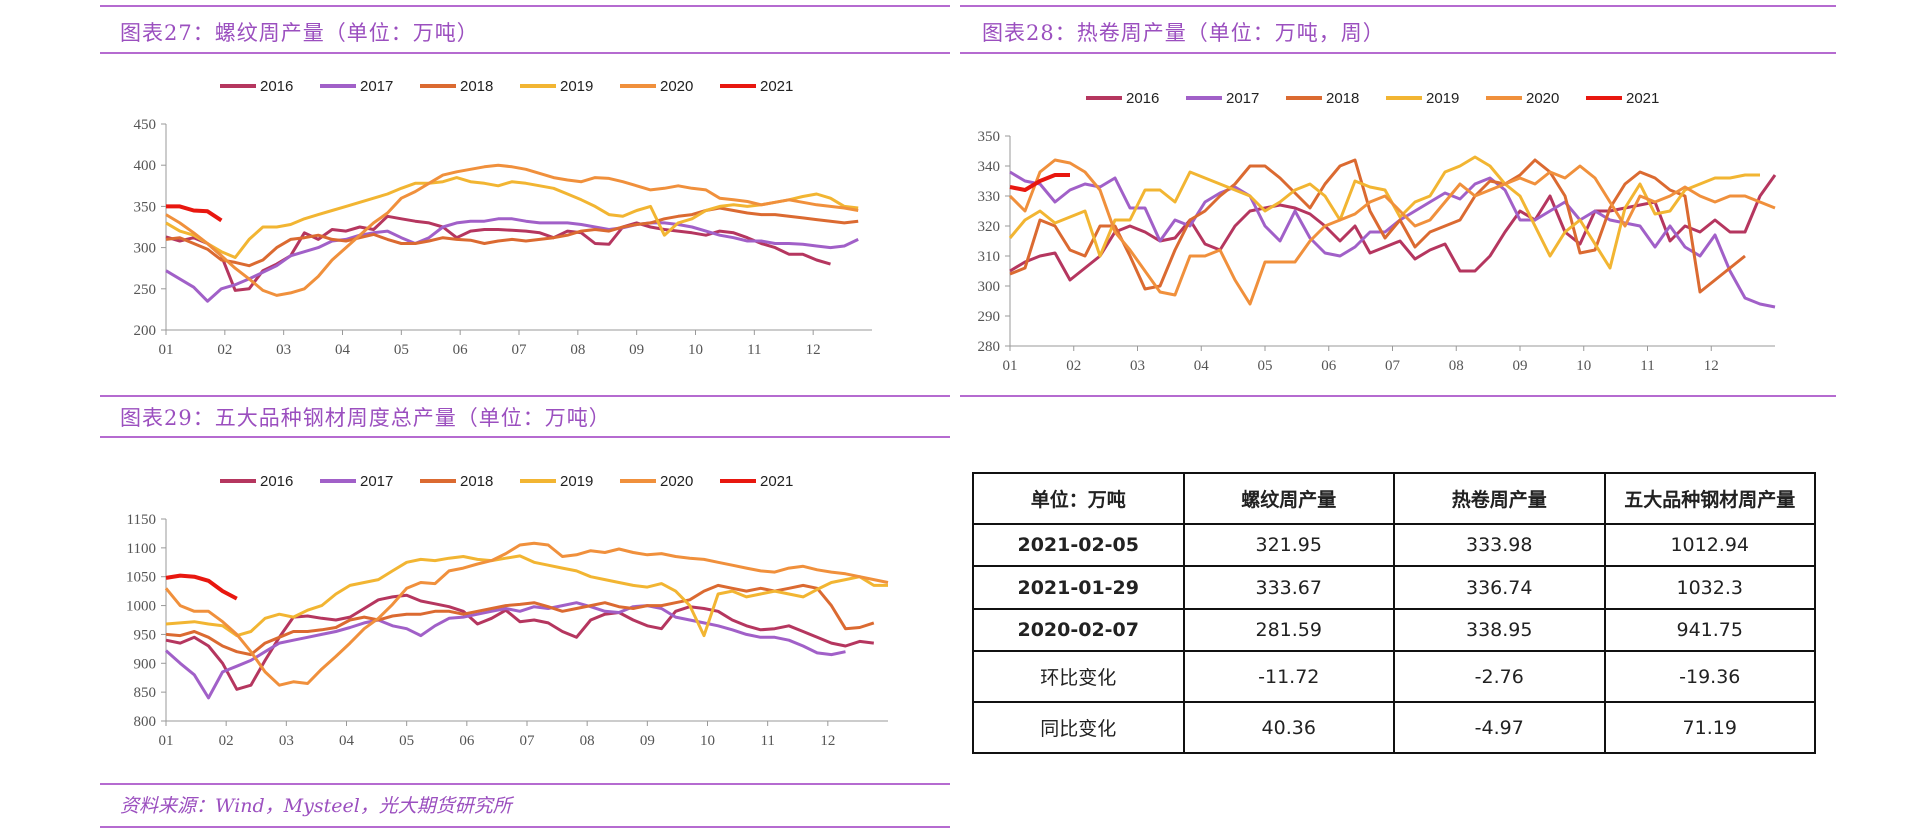  Describe the element at coordinates (989, 317) in the screenshot. I see `y-tick-label: 290` at that location.